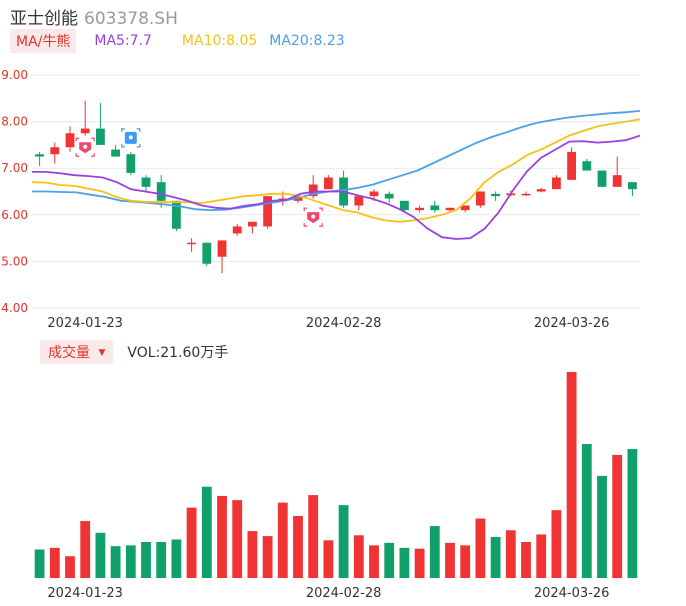 The height and width of the screenshot is (606, 686). Describe the element at coordinates (219, 41) in the screenshot. I see `ma10-value: MA10:8.05` at that location.